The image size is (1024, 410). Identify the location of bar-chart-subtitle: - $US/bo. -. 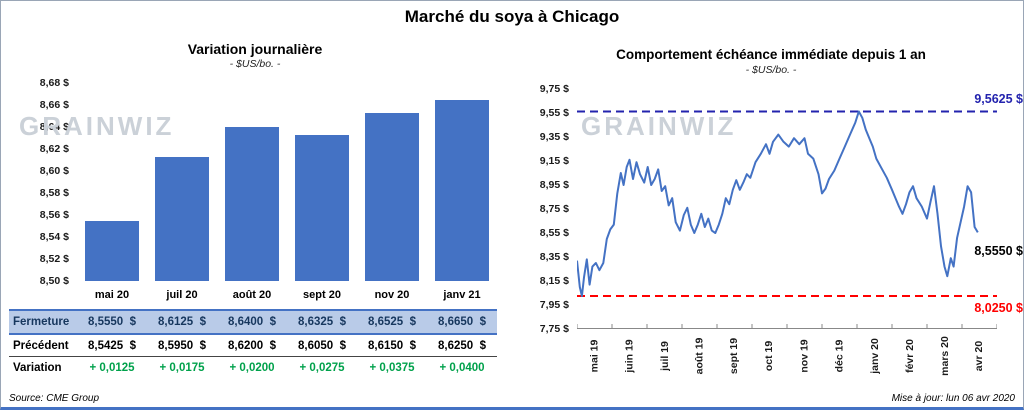
(255, 64).